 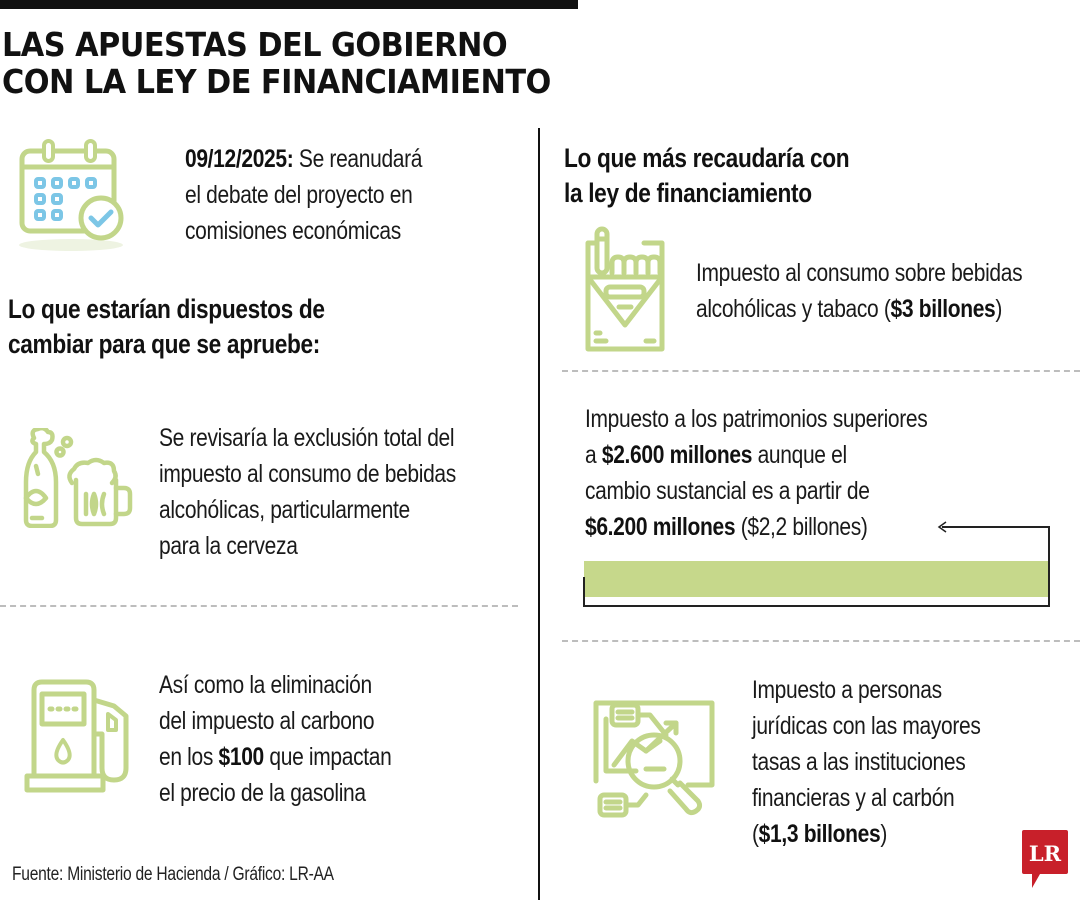 I want to click on gas-pump-icon, so click(x=80, y=737).